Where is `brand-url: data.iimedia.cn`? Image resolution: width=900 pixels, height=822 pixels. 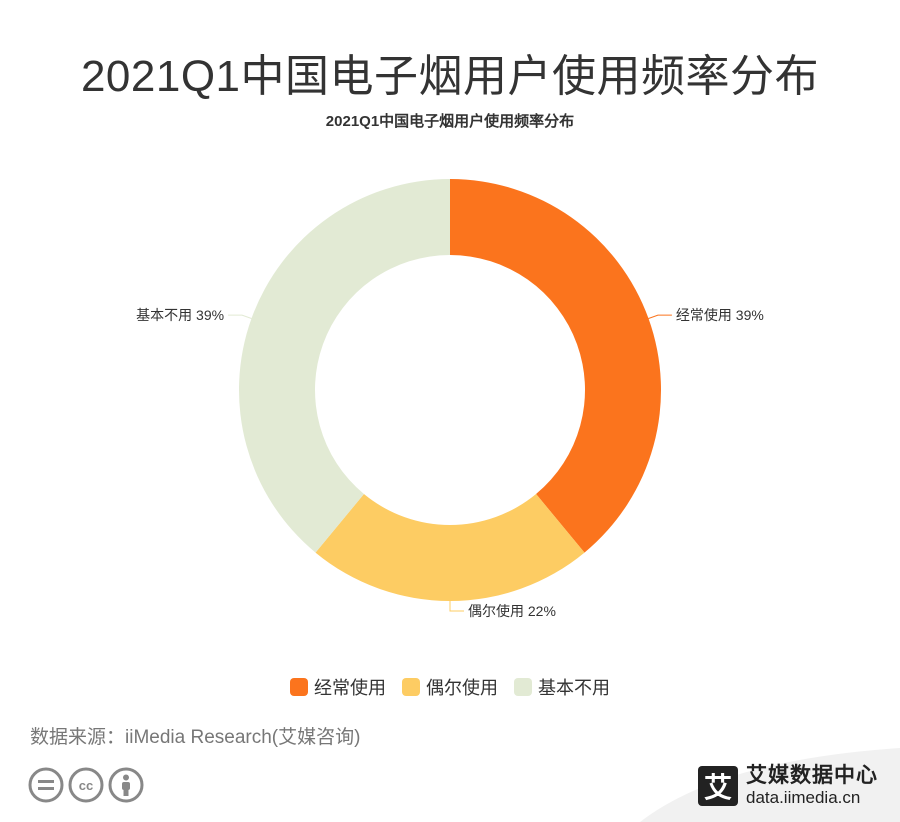 brand-url: data.iimedia.cn is located at coordinates (803, 797).